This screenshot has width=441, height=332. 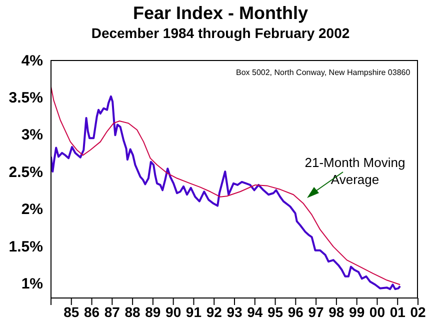 What do you see at coordinates (32, 283) in the screenshot?
I see `y-tick-label: 1%` at bounding box center [32, 283].